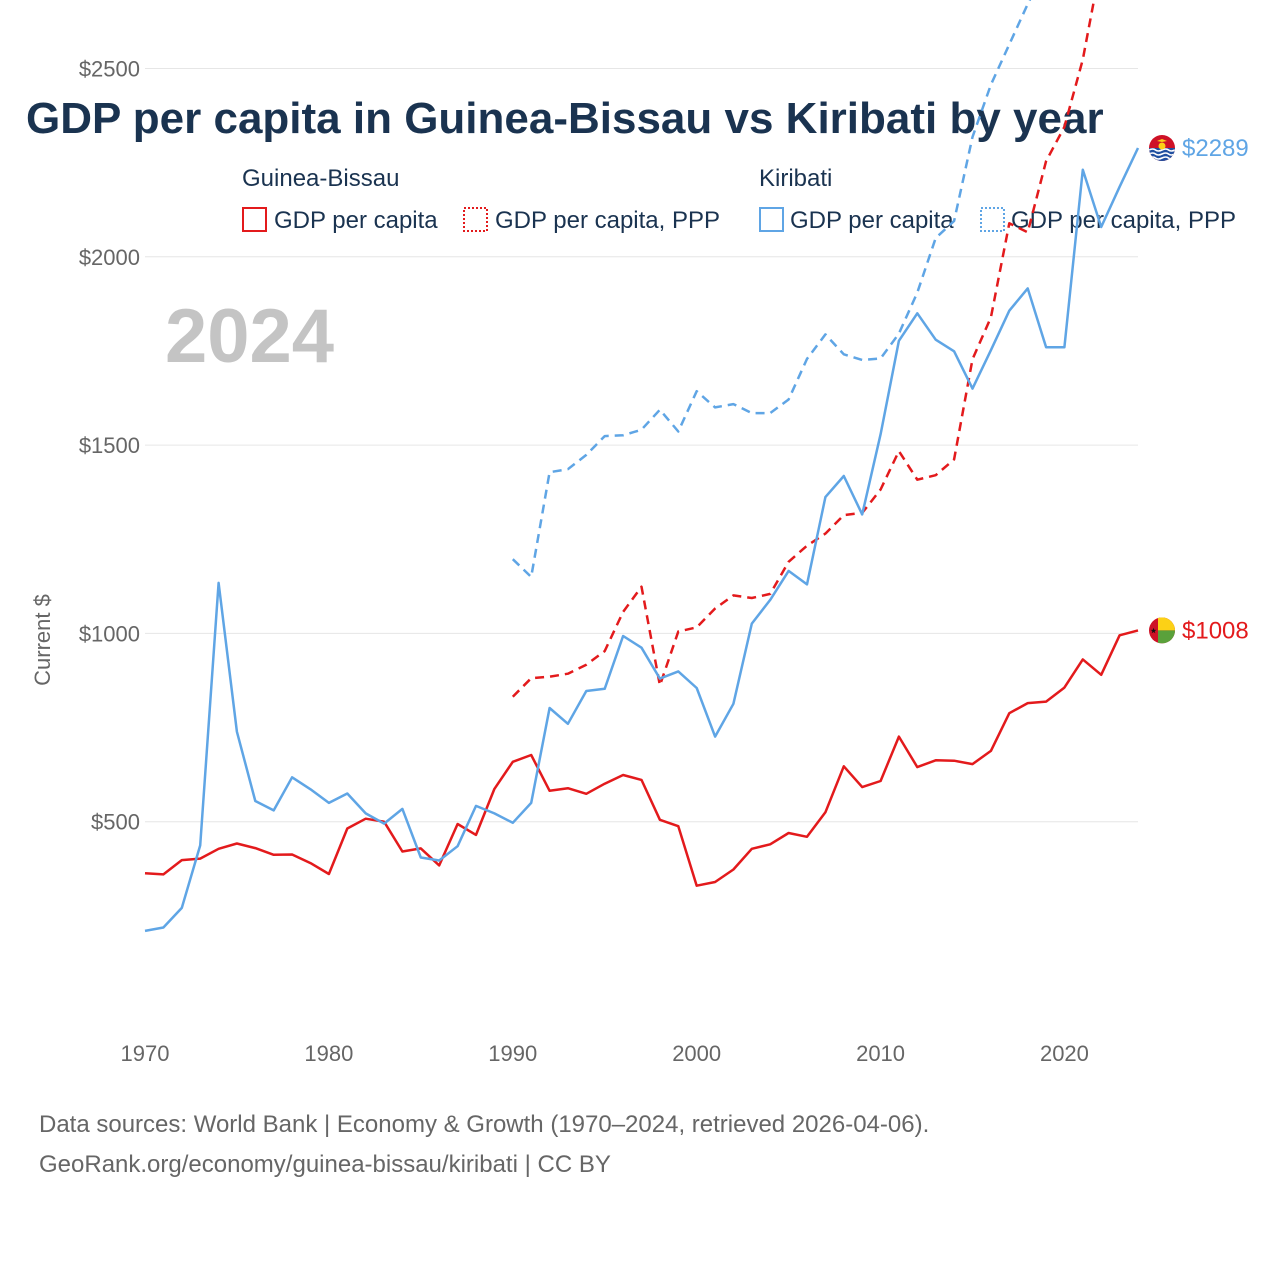 This screenshot has height=1280, width=1280. I want to click on kiribati-flag-icon, so click(1162, 148).